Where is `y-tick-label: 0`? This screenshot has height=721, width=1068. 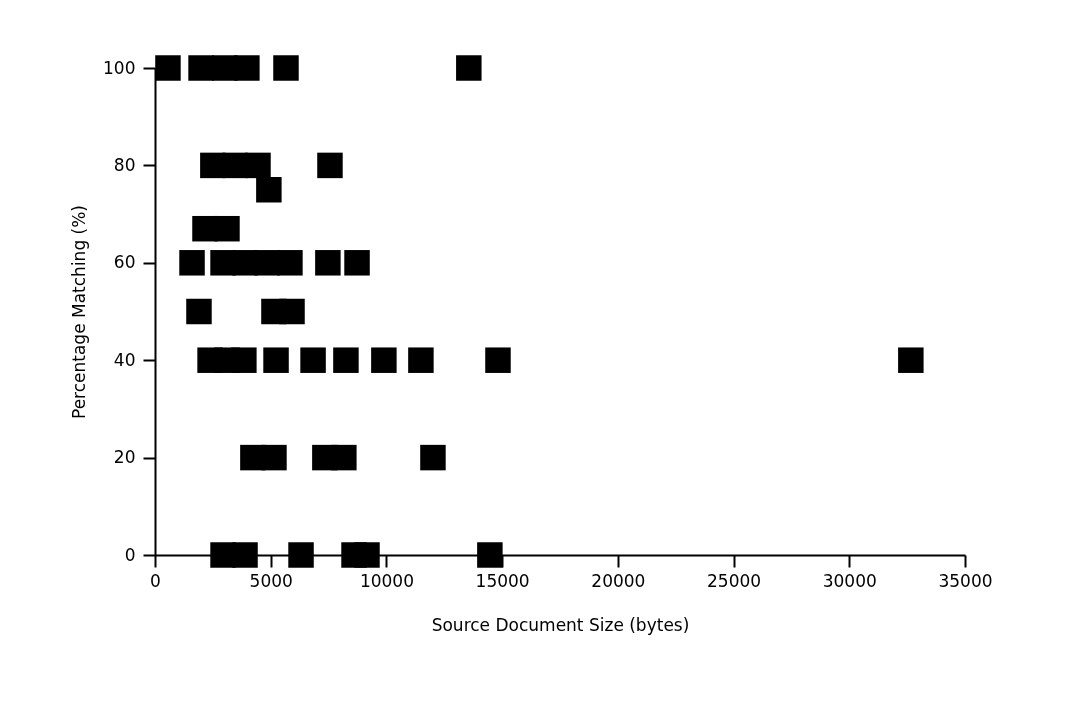
y-tick-label: 0 is located at coordinates (130, 554).